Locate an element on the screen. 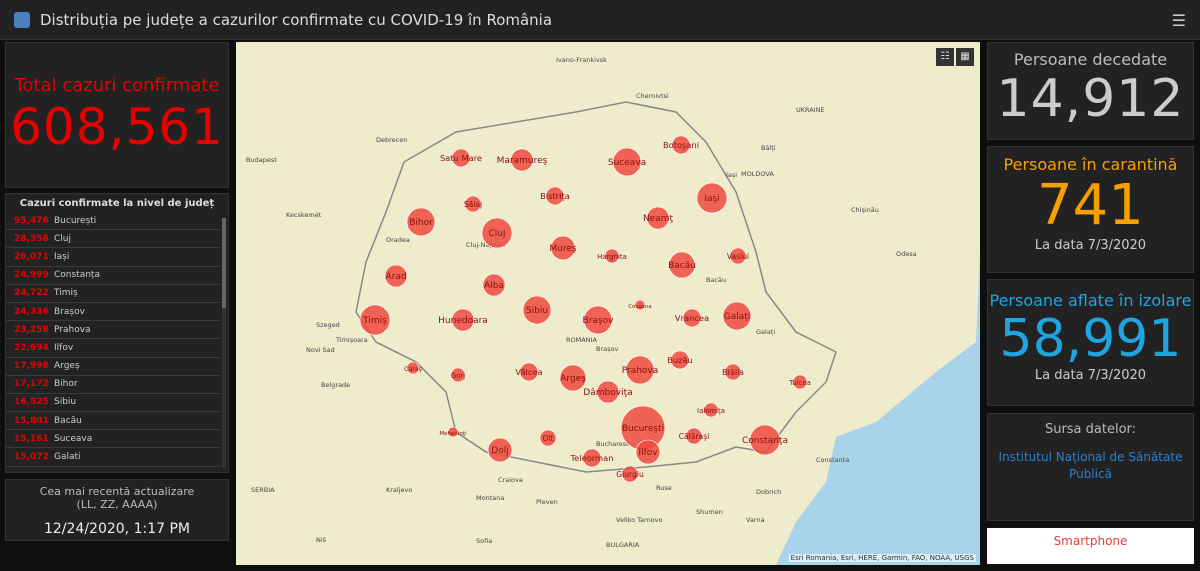 The width and height of the screenshot is (1200, 571). county-marker-label: Galaţi is located at coordinates (737, 317).